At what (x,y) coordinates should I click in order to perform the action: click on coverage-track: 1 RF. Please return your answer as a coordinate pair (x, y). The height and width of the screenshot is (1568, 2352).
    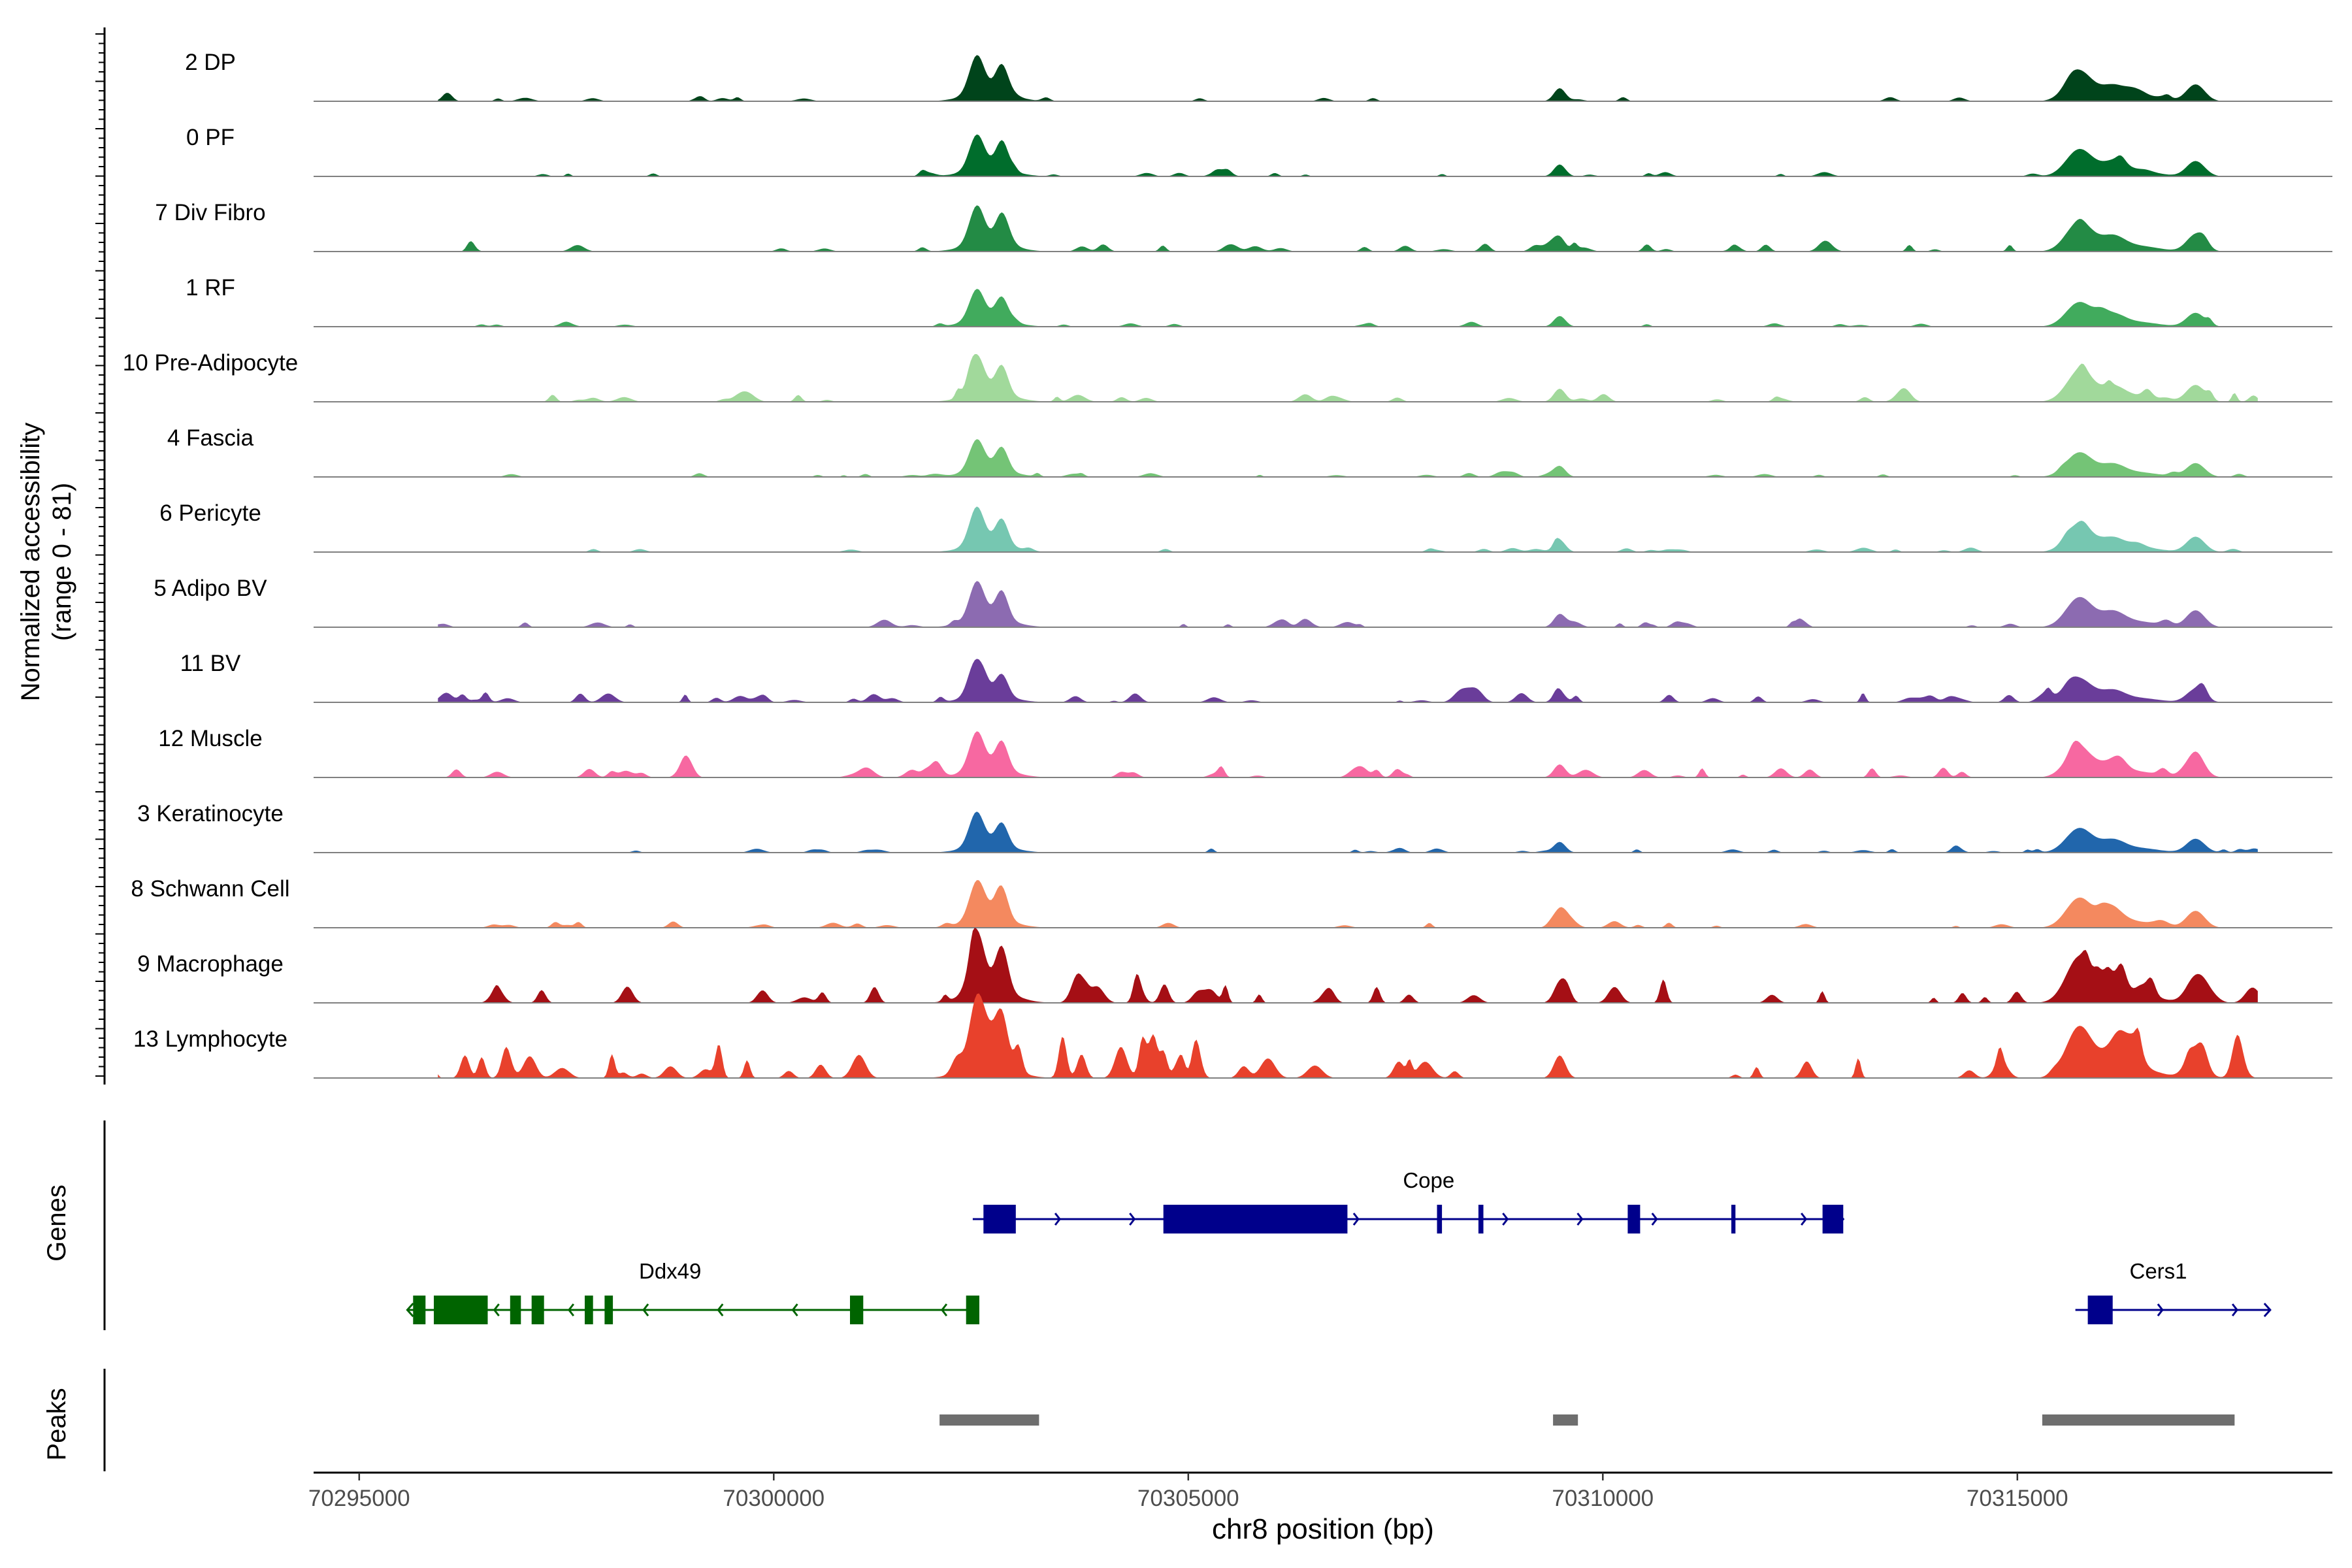
    Looking at the image, I should click on (1259, 301).